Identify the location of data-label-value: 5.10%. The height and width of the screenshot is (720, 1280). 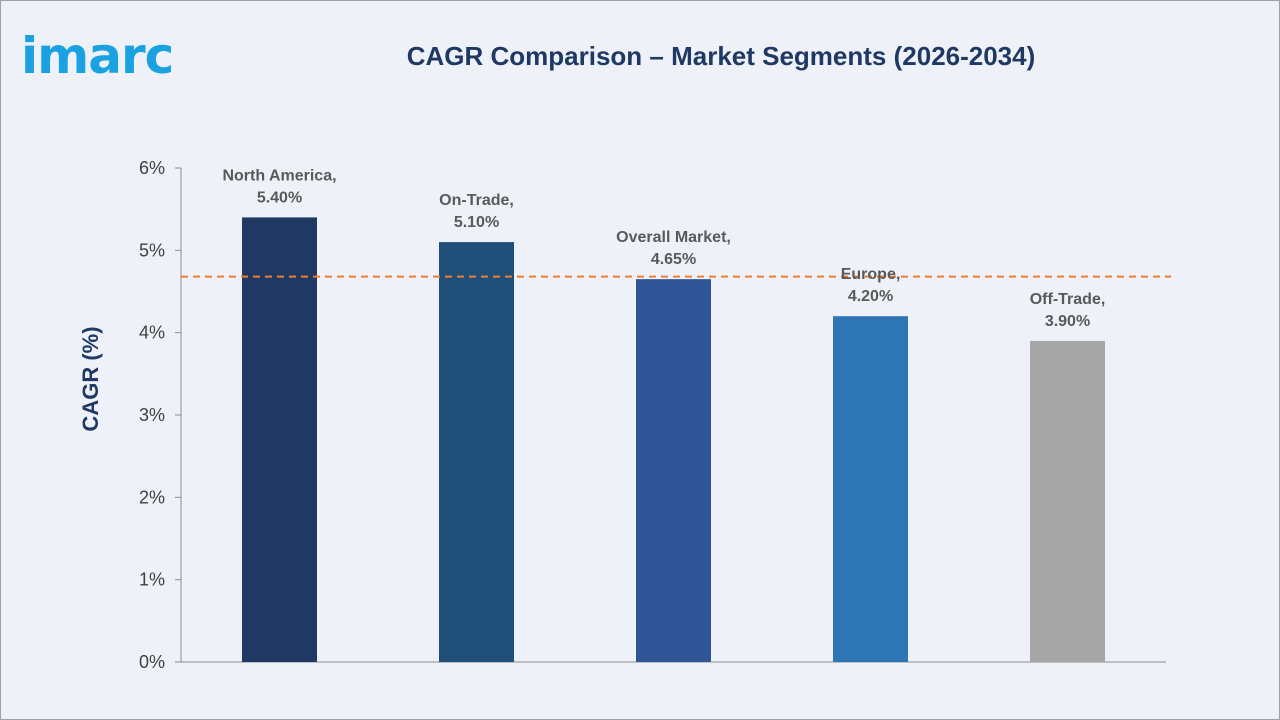
(476, 222).